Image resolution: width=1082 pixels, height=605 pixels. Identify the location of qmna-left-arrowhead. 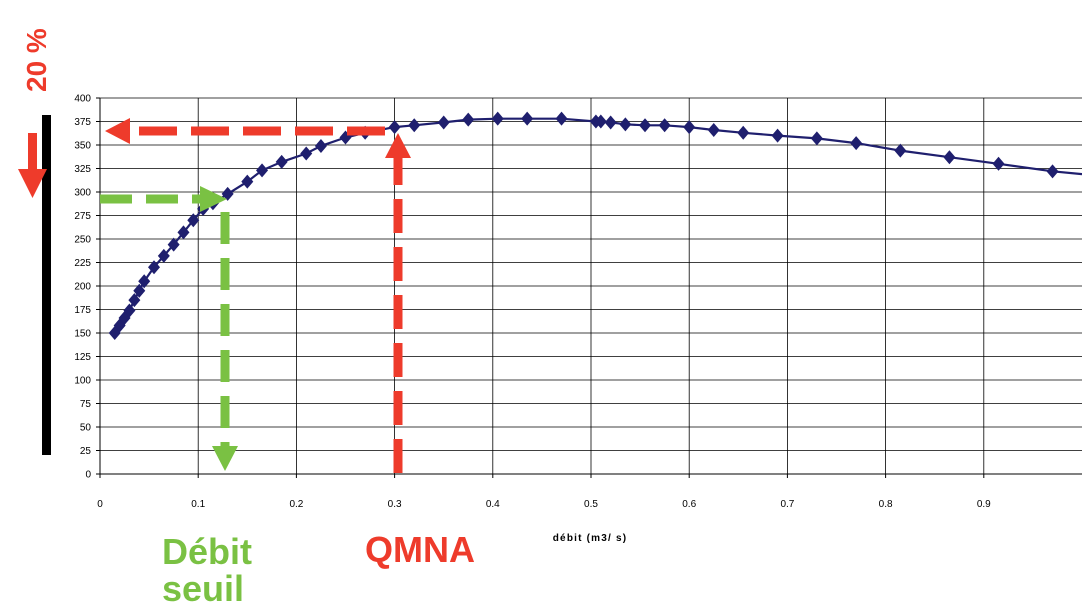
(117, 131).